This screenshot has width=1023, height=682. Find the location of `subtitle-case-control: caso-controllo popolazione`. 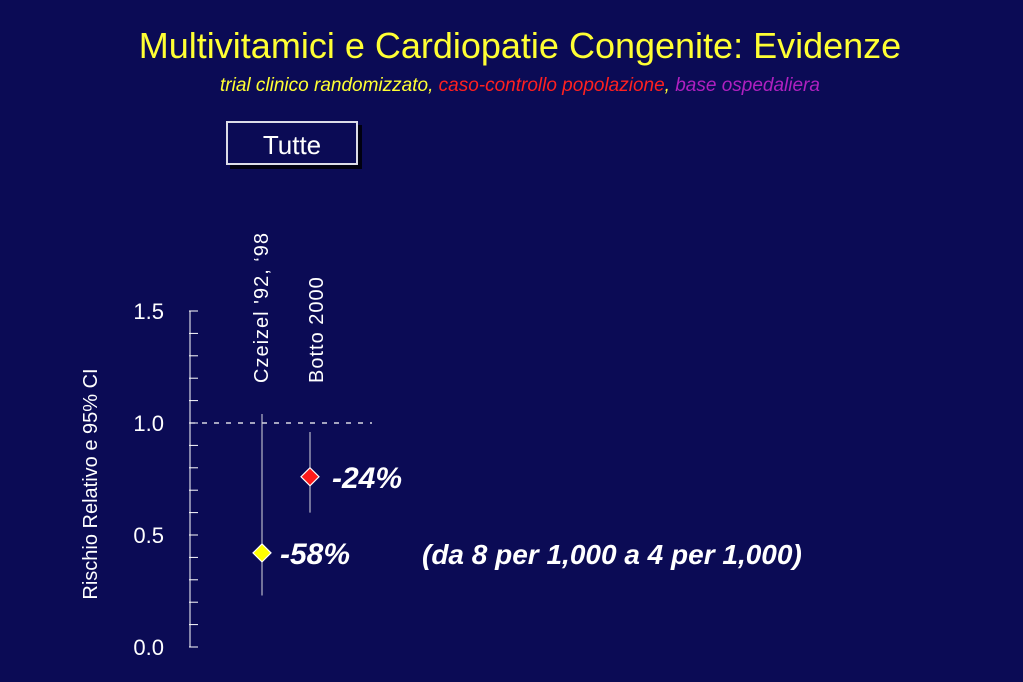

subtitle-case-control: caso-controllo popolazione is located at coordinates (551, 85).